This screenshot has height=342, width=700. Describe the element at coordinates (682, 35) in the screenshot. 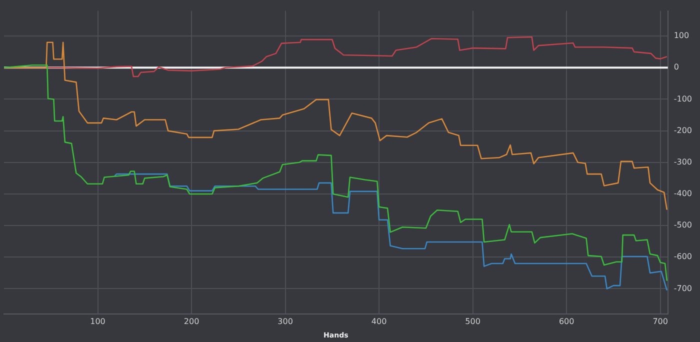

I see `y-tick-label: 100` at that location.